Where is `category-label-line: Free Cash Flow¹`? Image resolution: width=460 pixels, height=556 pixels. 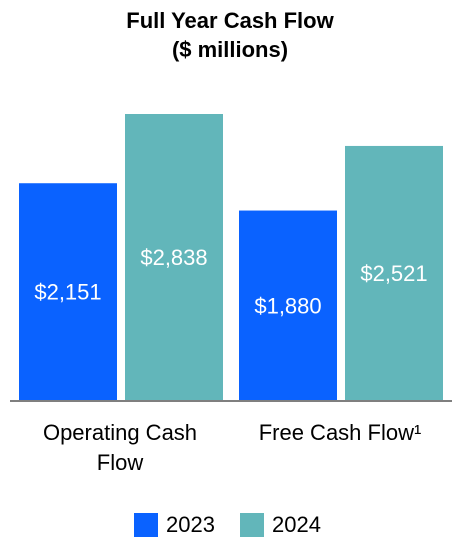 category-label-line: Free Cash Flow¹ is located at coordinates (340, 432).